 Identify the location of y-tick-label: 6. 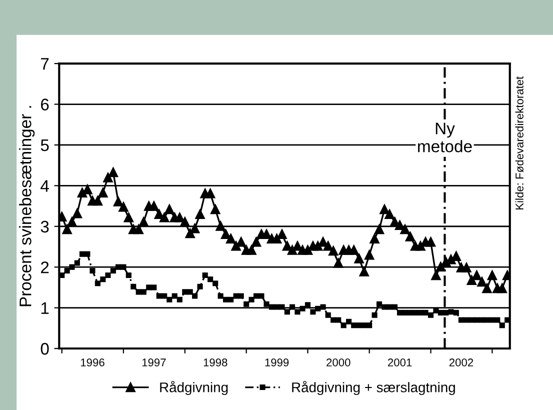
(45, 104).